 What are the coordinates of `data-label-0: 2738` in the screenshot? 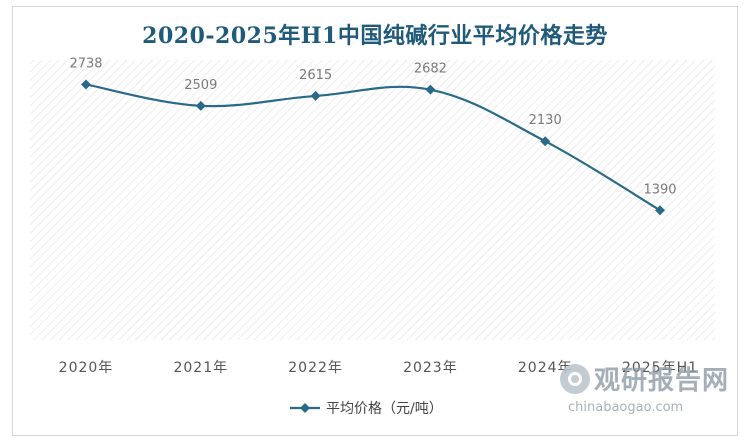 It's located at (85, 63).